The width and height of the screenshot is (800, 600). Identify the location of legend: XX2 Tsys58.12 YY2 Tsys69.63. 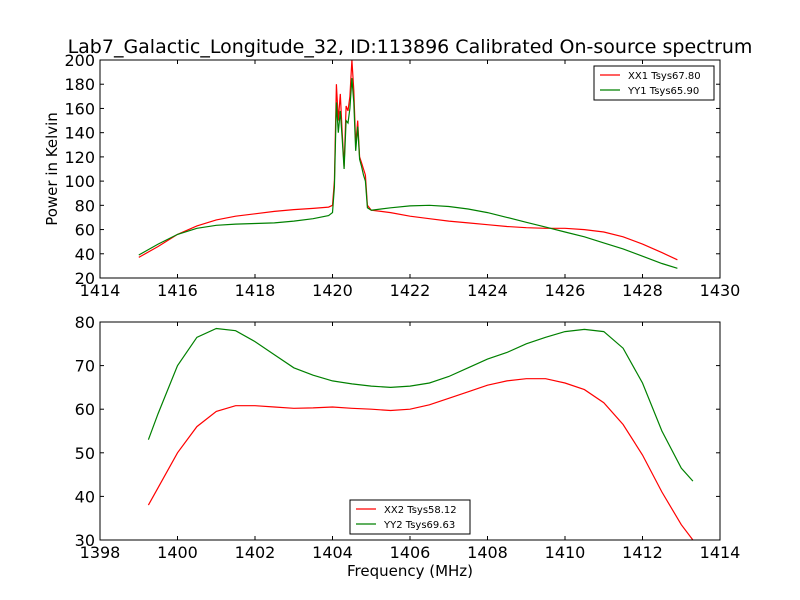
(410, 517).